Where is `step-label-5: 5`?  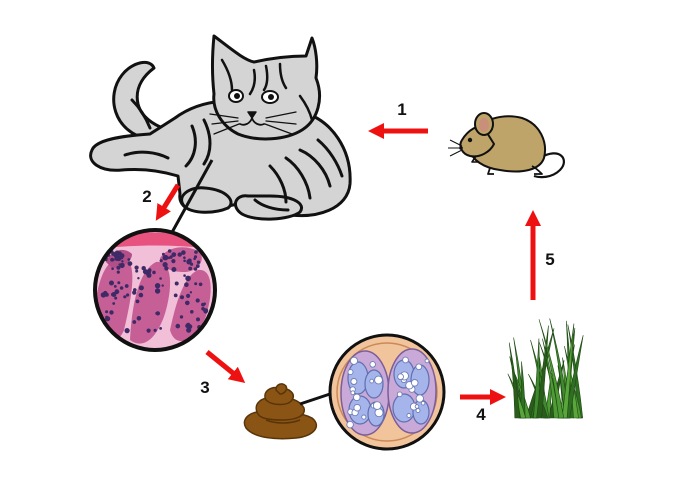
step-label-5: 5 is located at coordinates (549, 259).